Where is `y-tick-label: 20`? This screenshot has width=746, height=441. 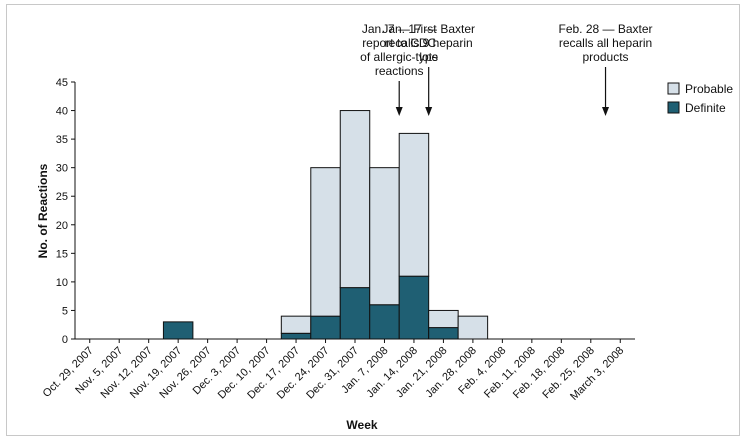
y-tick-label: 20 is located at coordinates (62, 226).